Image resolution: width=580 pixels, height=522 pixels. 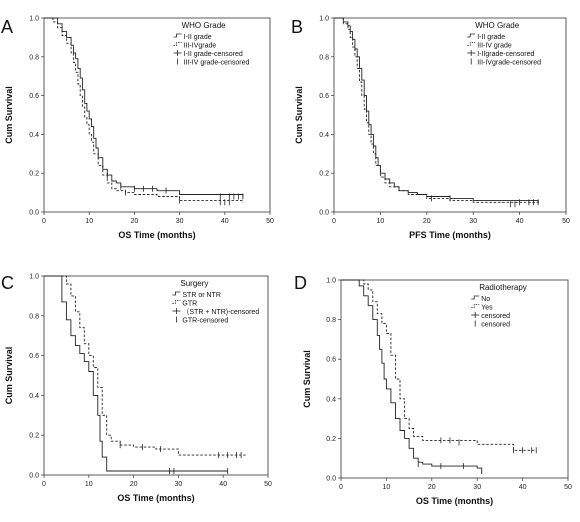 What do you see at coordinates (503, 287) in the screenshot?
I see `legend-title: Radiotherapy` at bounding box center [503, 287].